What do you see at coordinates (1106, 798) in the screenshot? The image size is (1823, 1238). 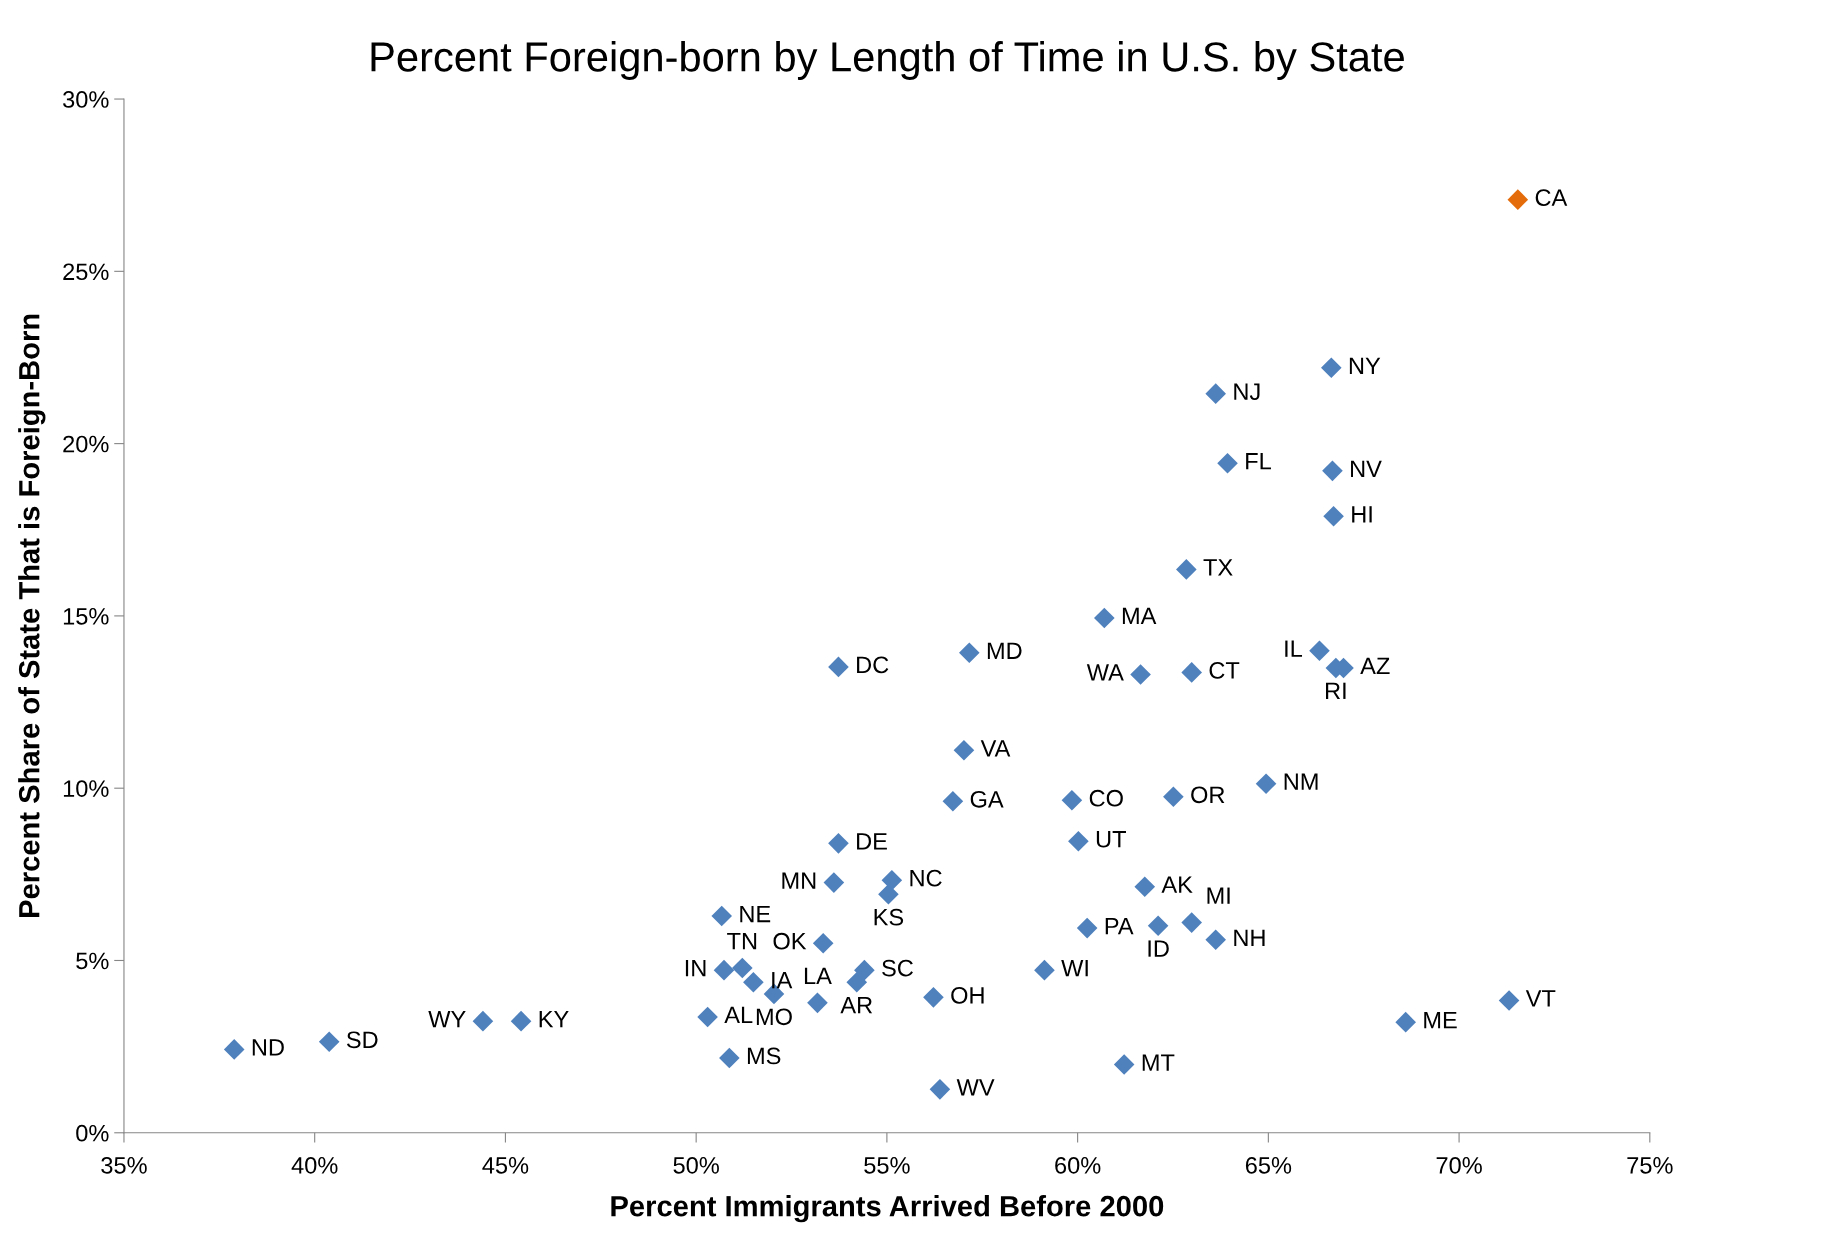 I see `data-label: CO` at bounding box center [1106, 798].